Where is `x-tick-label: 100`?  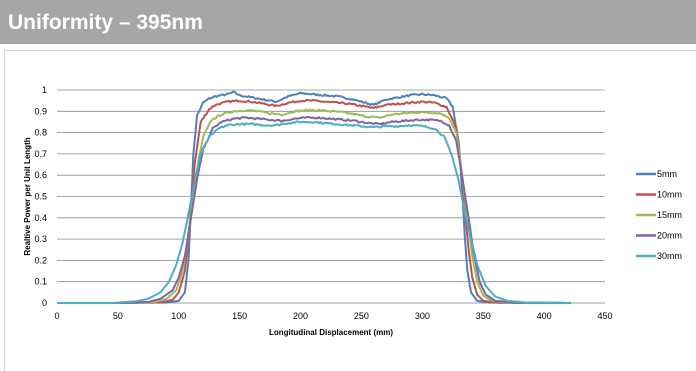 x-tick-label: 100 is located at coordinates (178, 316).